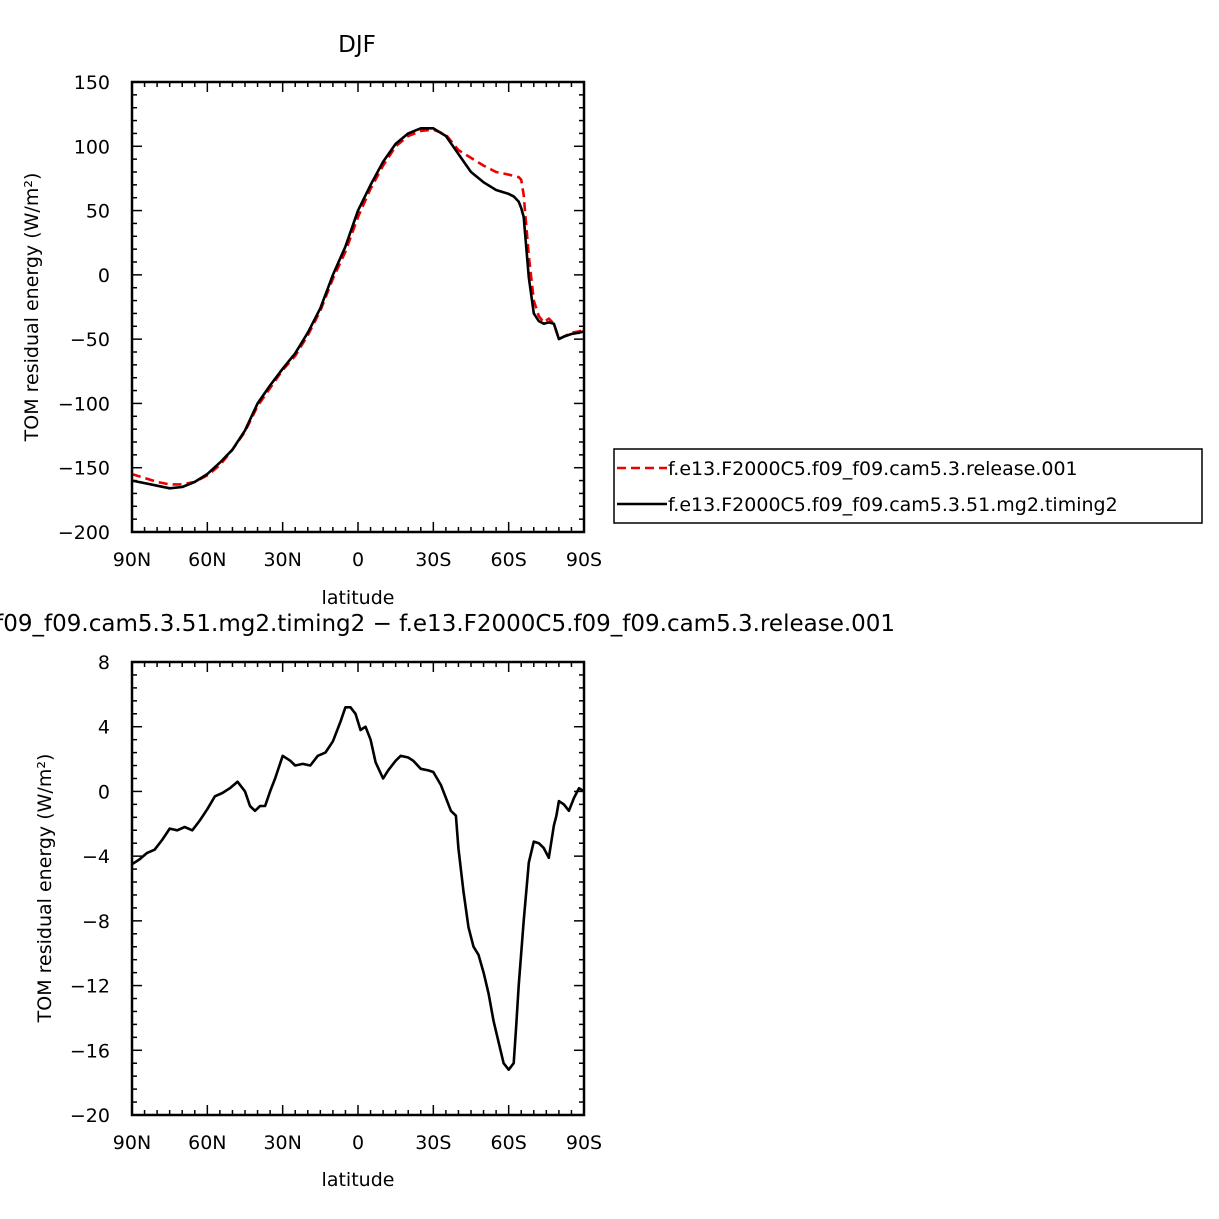  Describe the element at coordinates (509, 1143) in the screenshot. I see `bottom-x-tick-label: 60S` at that location.